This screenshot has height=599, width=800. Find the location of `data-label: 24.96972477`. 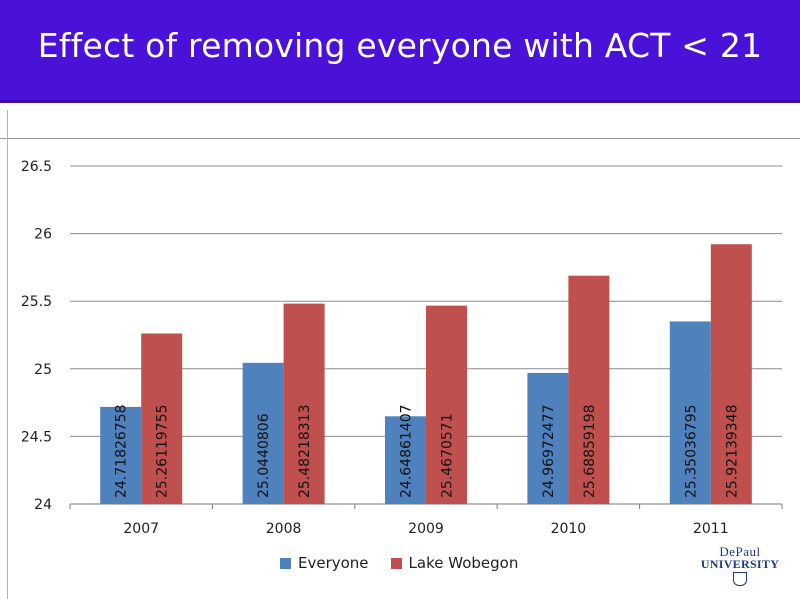

data-label: 24.96972477 is located at coordinates (549, 451).